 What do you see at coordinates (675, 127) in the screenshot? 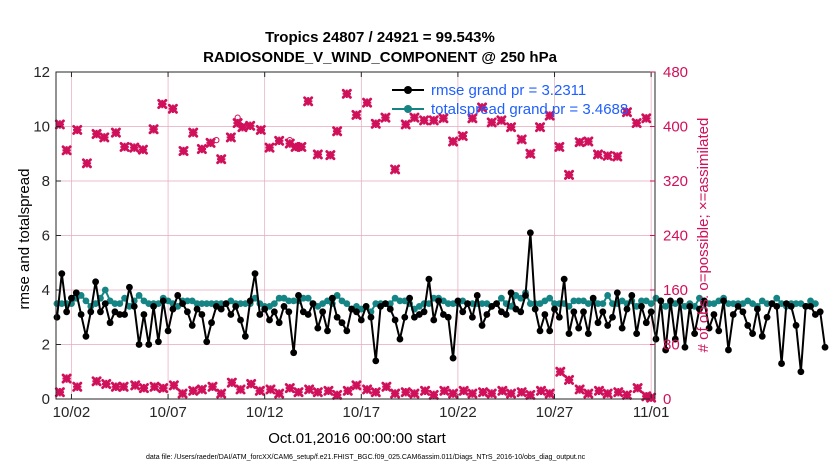
I see `y2-tick-label: 400` at bounding box center [675, 127].